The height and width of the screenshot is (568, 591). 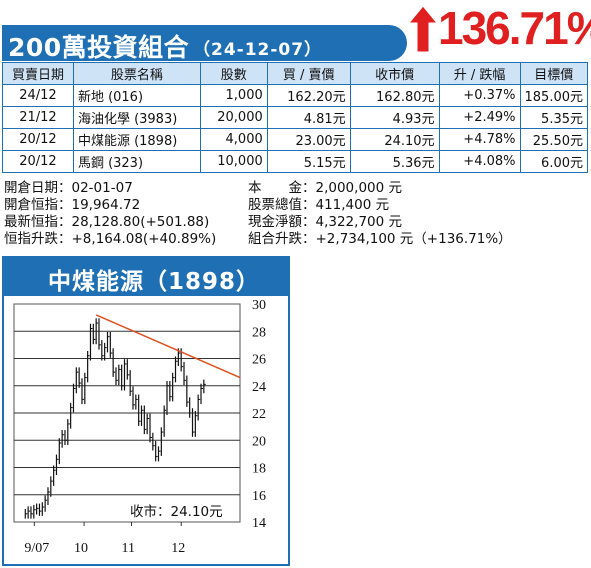 What do you see at coordinates (394, 139) in the screenshot?
I see `cell-close: 24.10元` at bounding box center [394, 139].